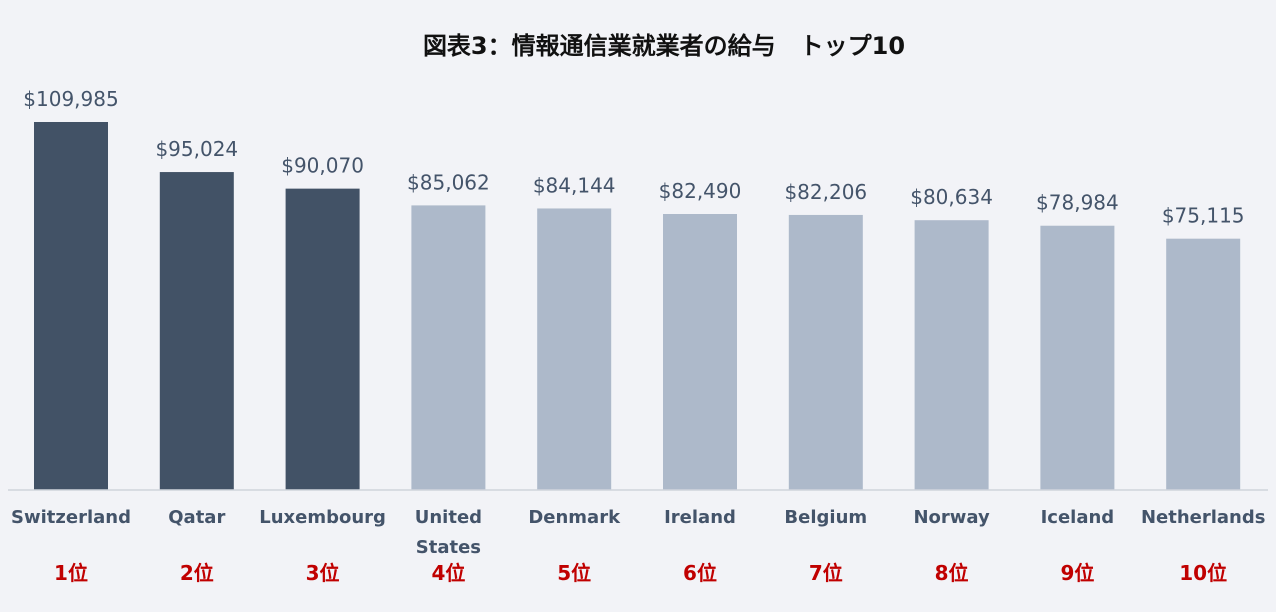  I want to click on category-label-2: Luxembourg, so click(322, 517).